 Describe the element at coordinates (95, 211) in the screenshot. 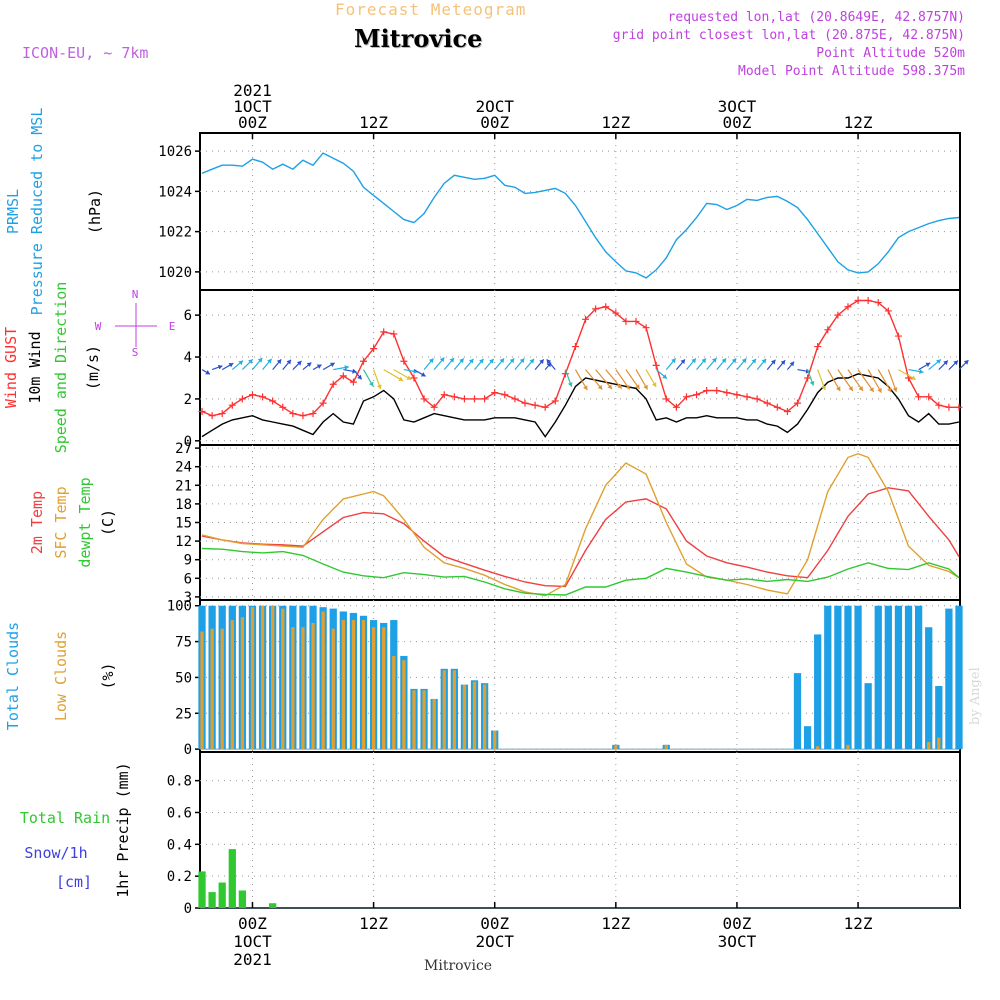

I see `pressure-axis-label: (hPa)` at that location.